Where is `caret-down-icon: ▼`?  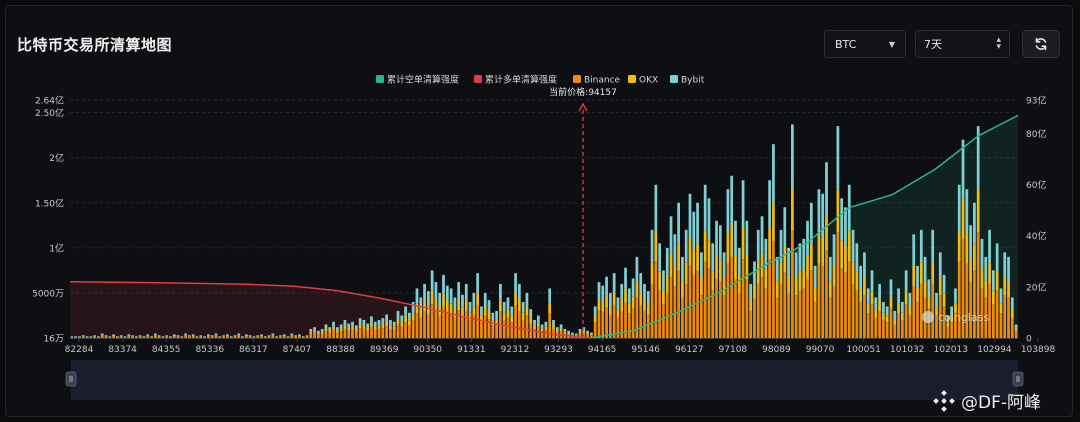 caret-down-icon: ▼ is located at coordinates (891, 44).